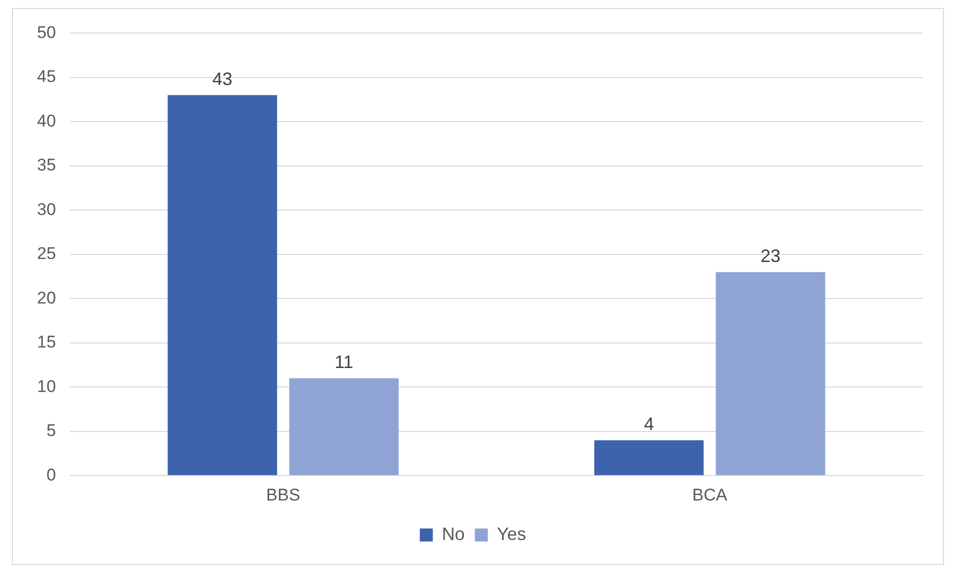  Describe the element at coordinates (51, 430) in the screenshot. I see `y-tick-label: 5` at that location.